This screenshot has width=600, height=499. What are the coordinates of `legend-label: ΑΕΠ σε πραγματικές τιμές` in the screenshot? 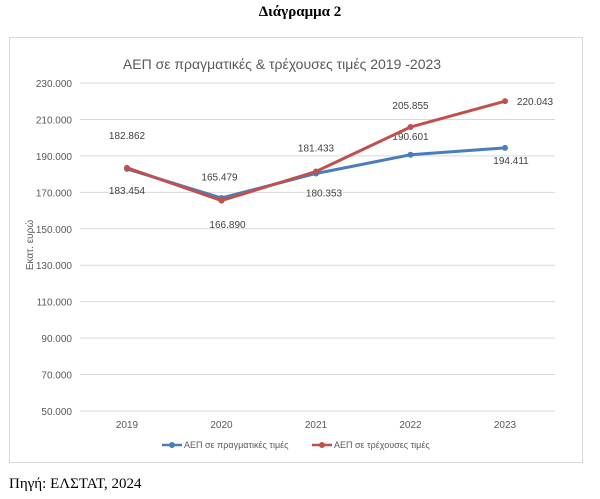 It's located at (236, 445).